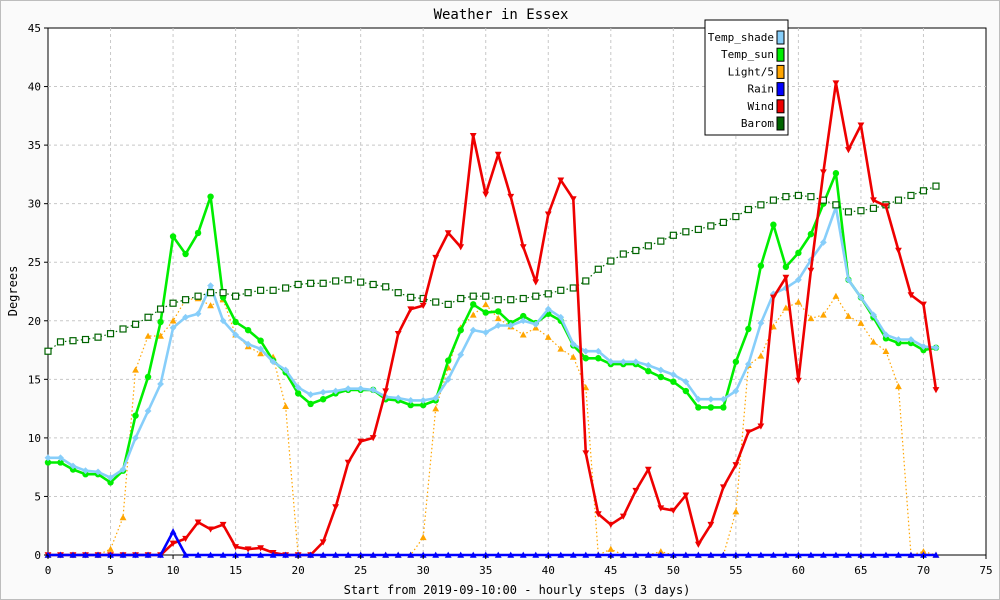 This screenshot has width=1000, height=600. What do you see at coordinates (110, 570) in the screenshot?
I see `x-tick-label: 5` at bounding box center [110, 570].